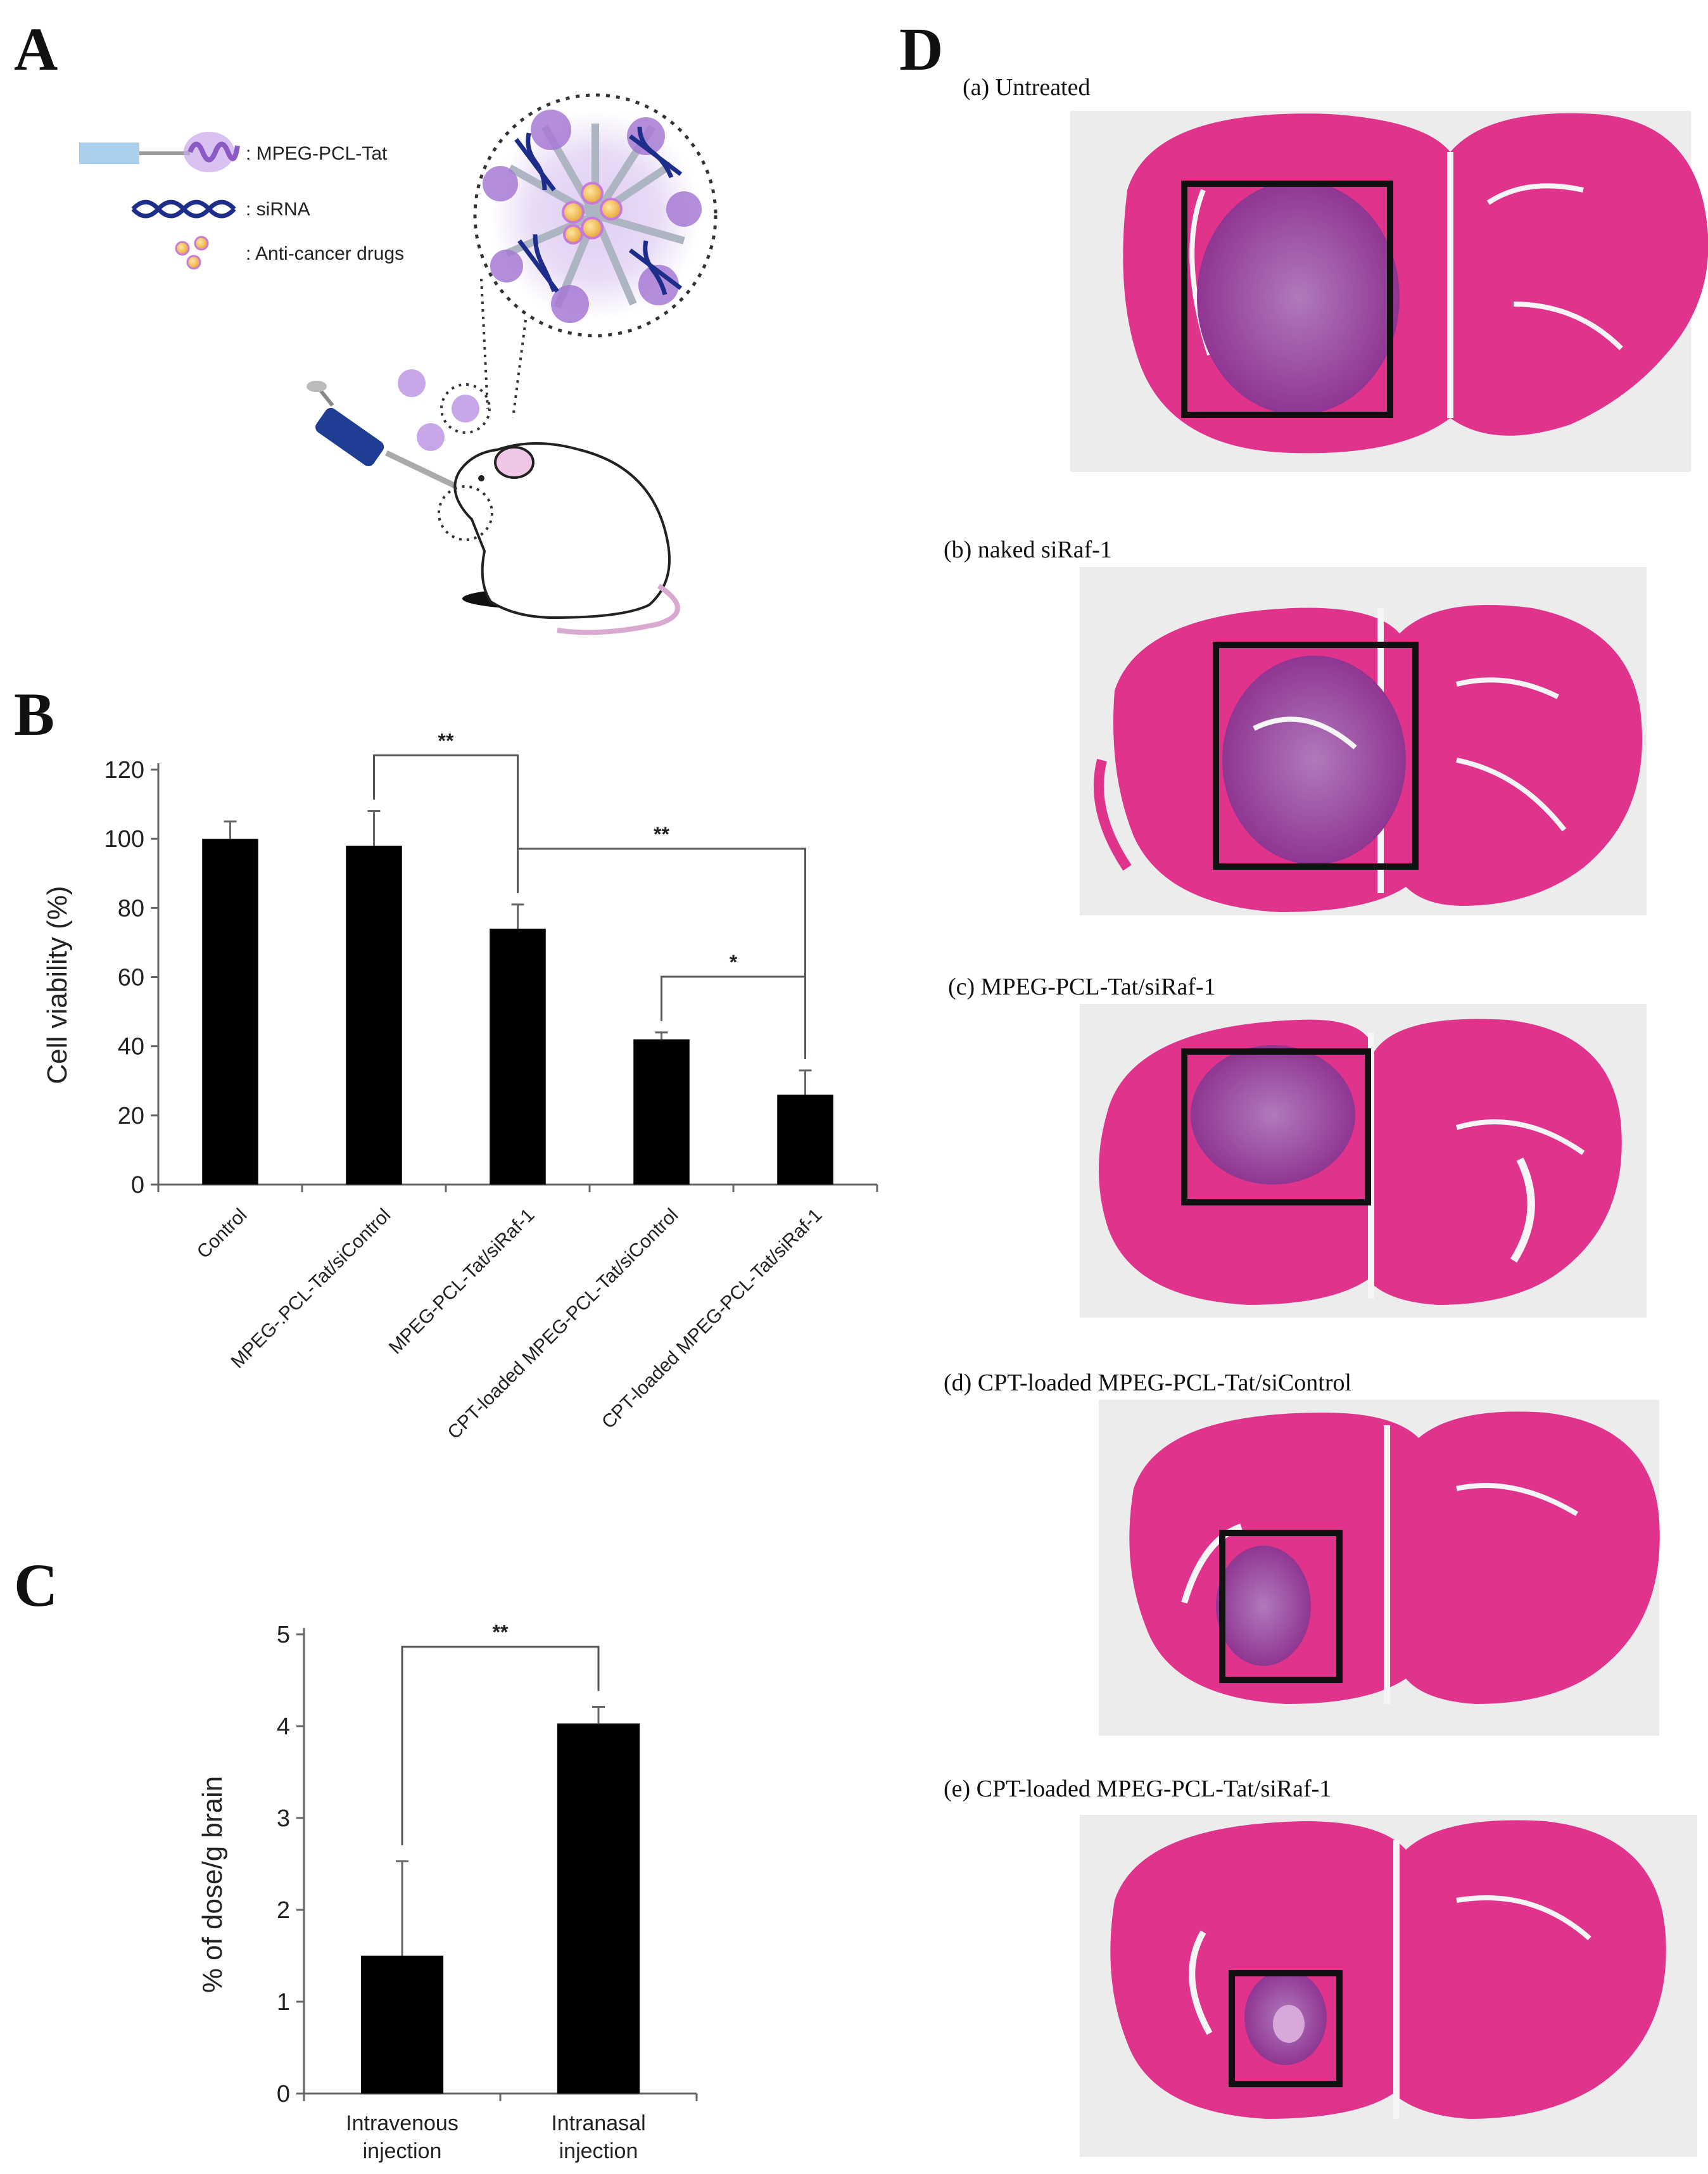 The image size is (1708, 2174). What do you see at coordinates (1389, 291) in the screenshot?
I see `brain-section-a` at bounding box center [1389, 291].